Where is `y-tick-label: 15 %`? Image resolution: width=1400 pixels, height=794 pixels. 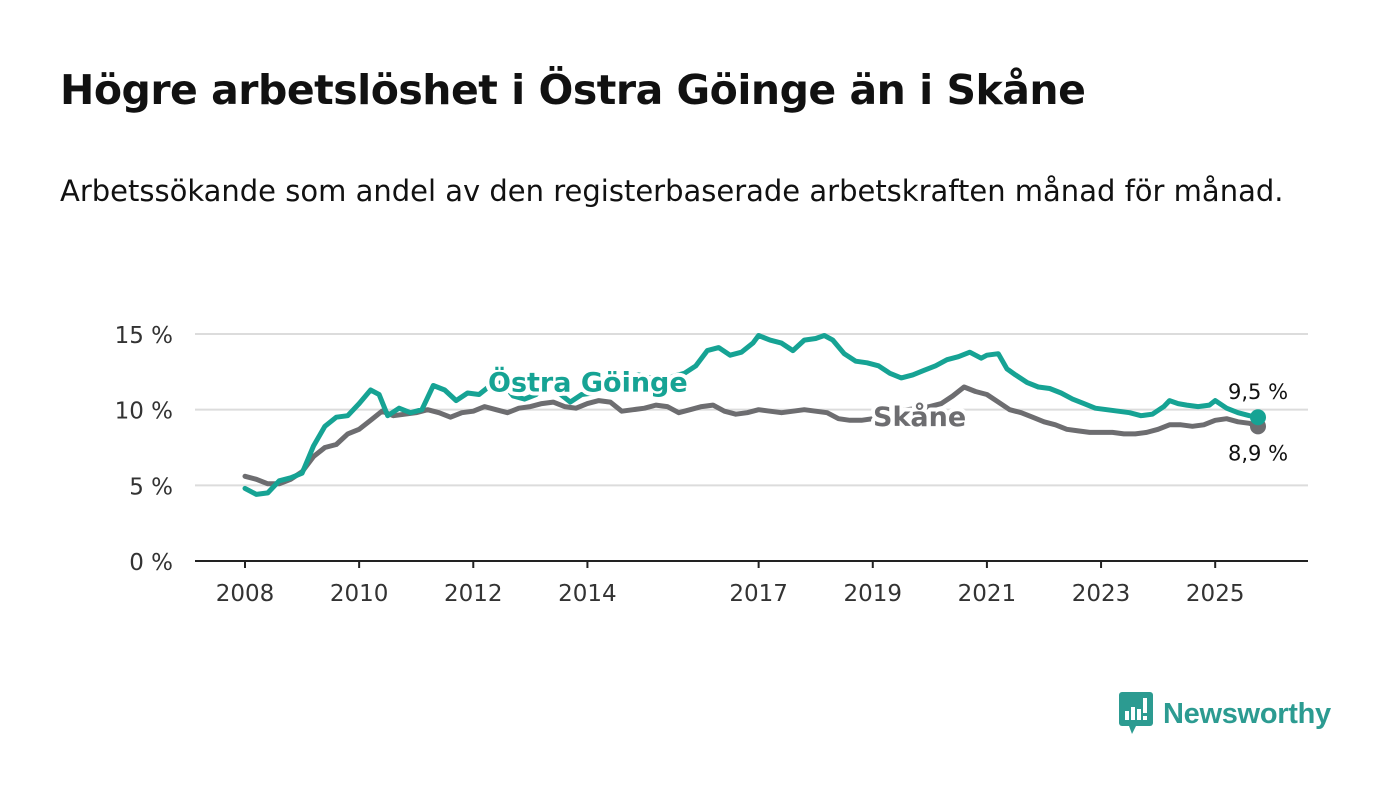
y-tick-label: 15 % is located at coordinates (144, 336).